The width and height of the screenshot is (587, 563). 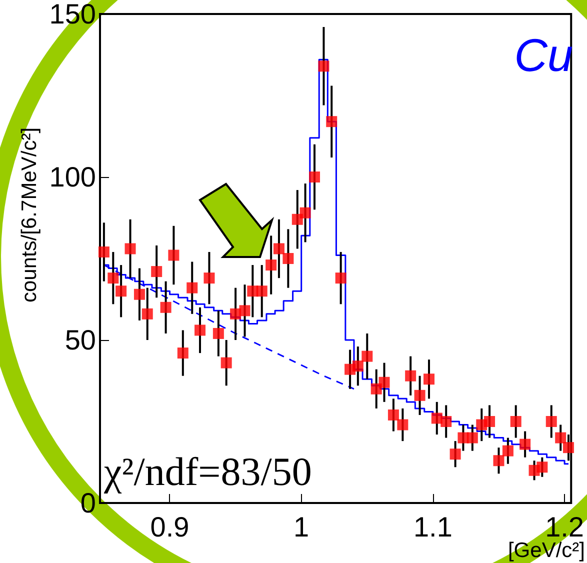 What do you see at coordinates (72, 177) in the screenshot?
I see `y-tick-label: 100` at bounding box center [72, 177].